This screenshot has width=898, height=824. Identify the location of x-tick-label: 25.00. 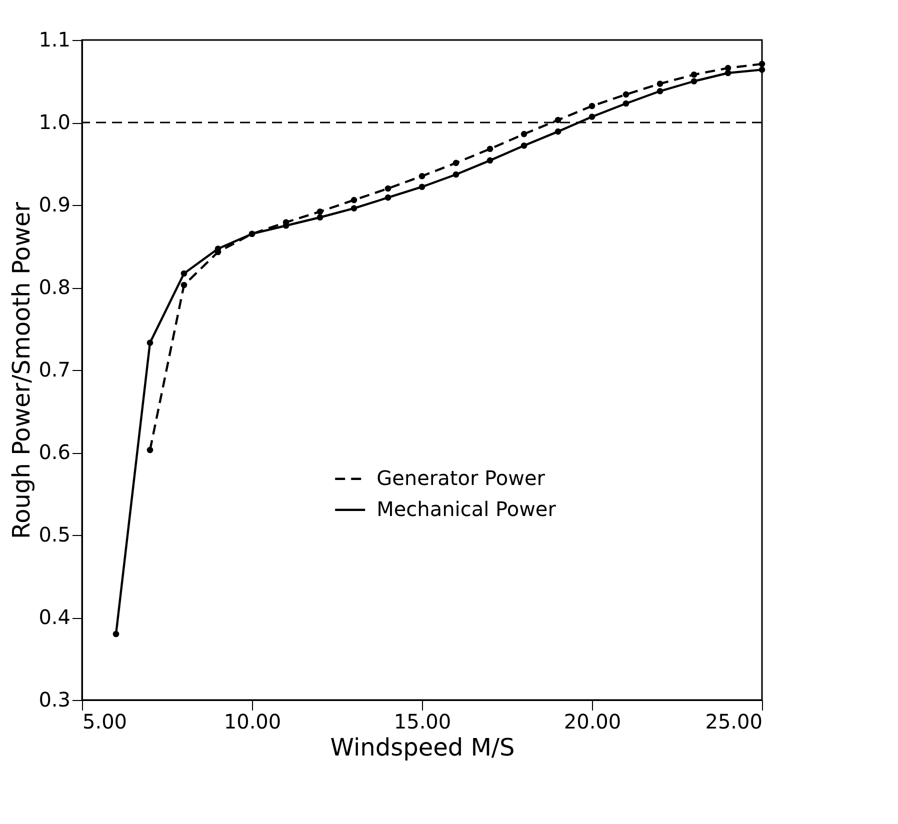
(733, 722).